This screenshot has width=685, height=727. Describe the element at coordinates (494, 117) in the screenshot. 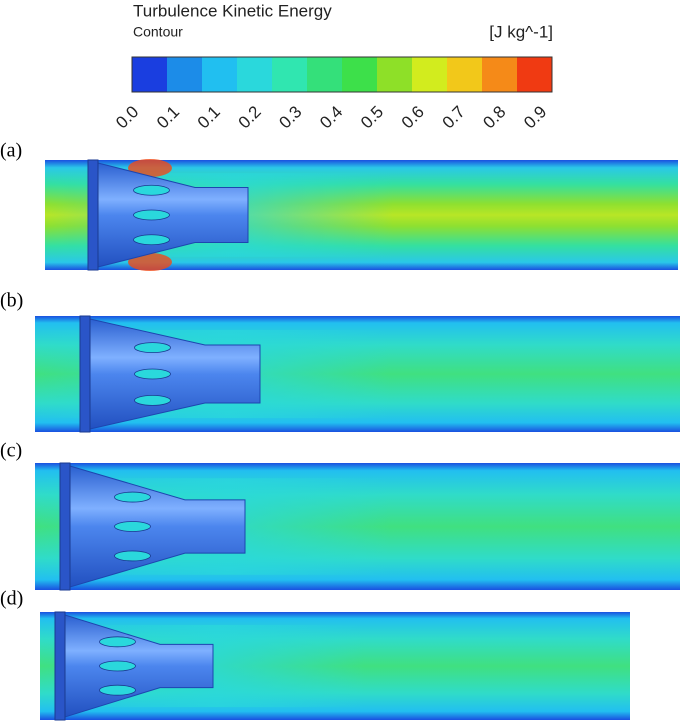

I see `colorbar-tick-label: 0.8` at that location.